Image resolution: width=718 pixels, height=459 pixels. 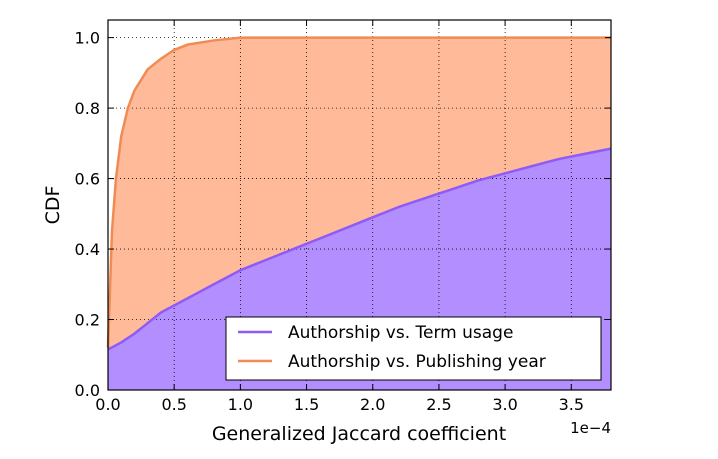 I want to click on x-tick-label: 2.5, so click(x=438, y=404).